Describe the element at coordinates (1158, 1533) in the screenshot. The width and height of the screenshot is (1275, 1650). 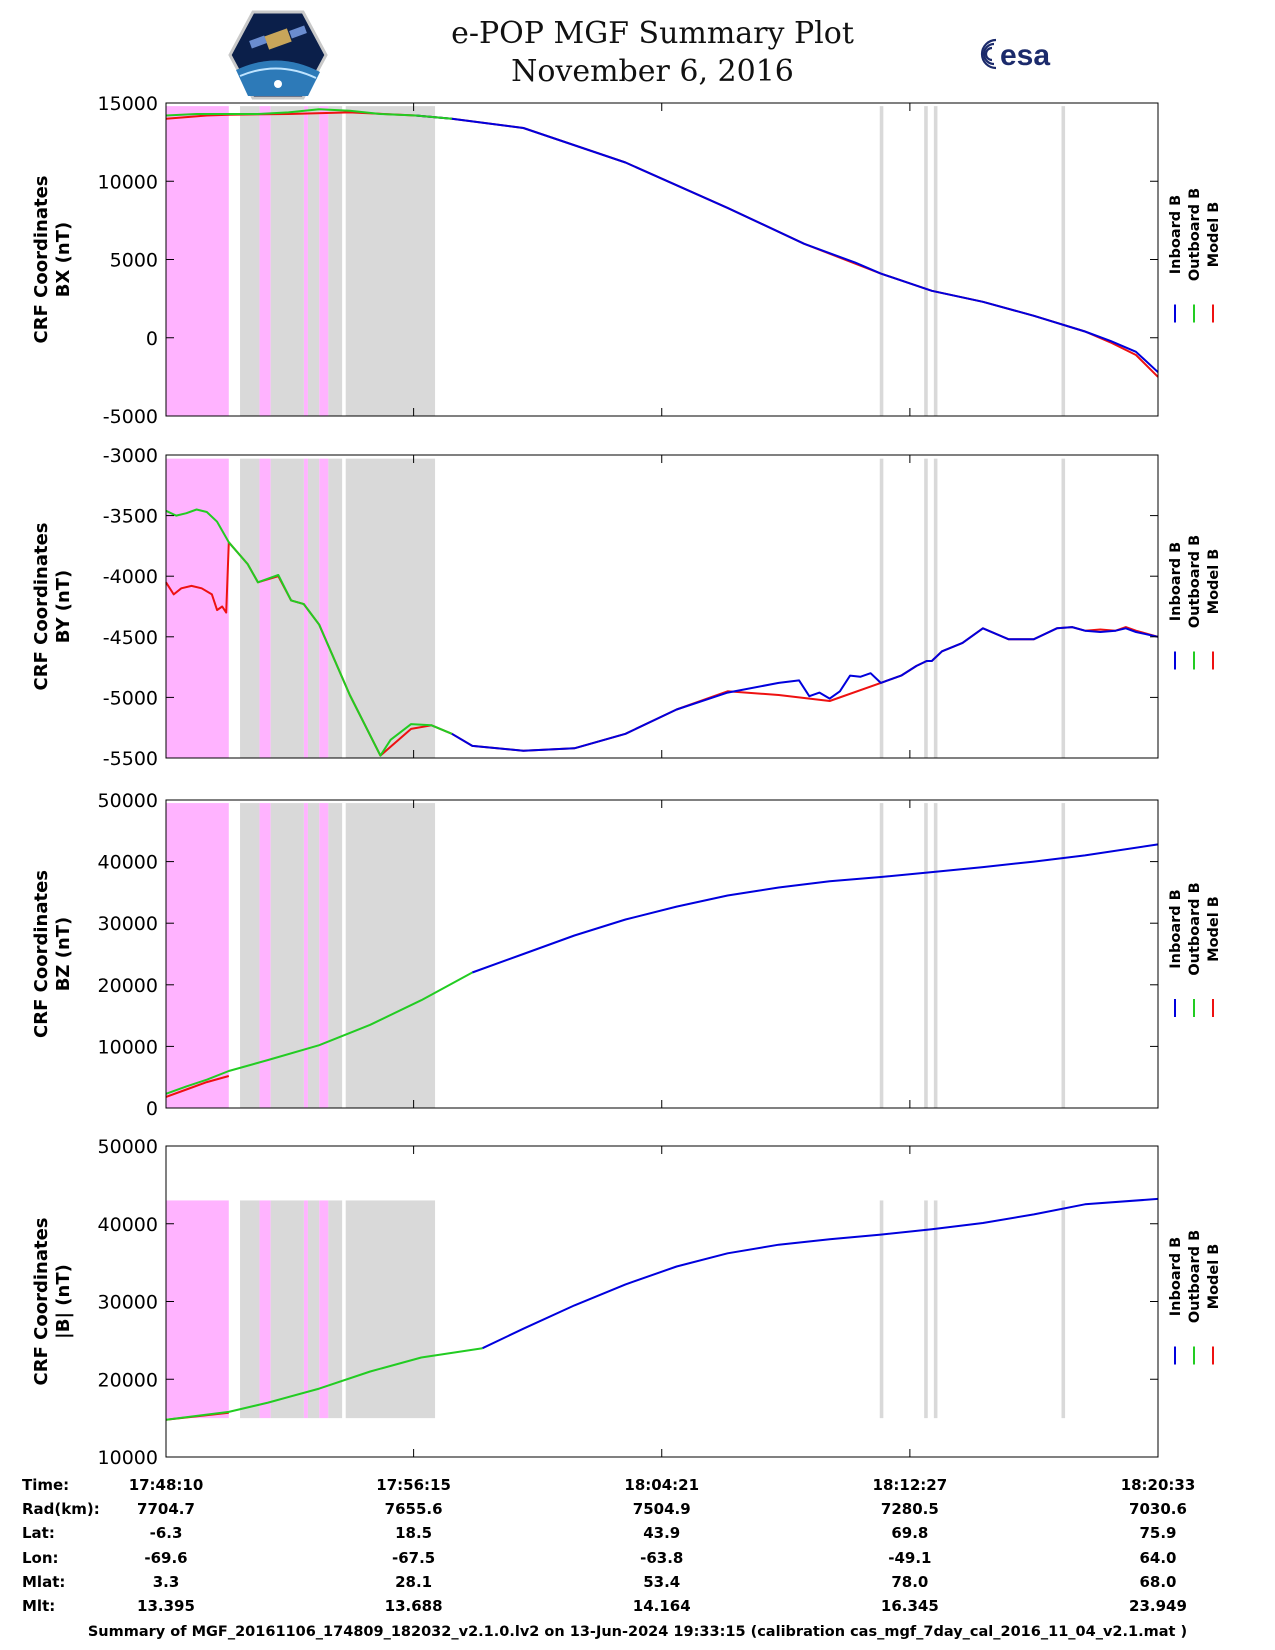
I see `ephemeris-value: 75.9` at that location.